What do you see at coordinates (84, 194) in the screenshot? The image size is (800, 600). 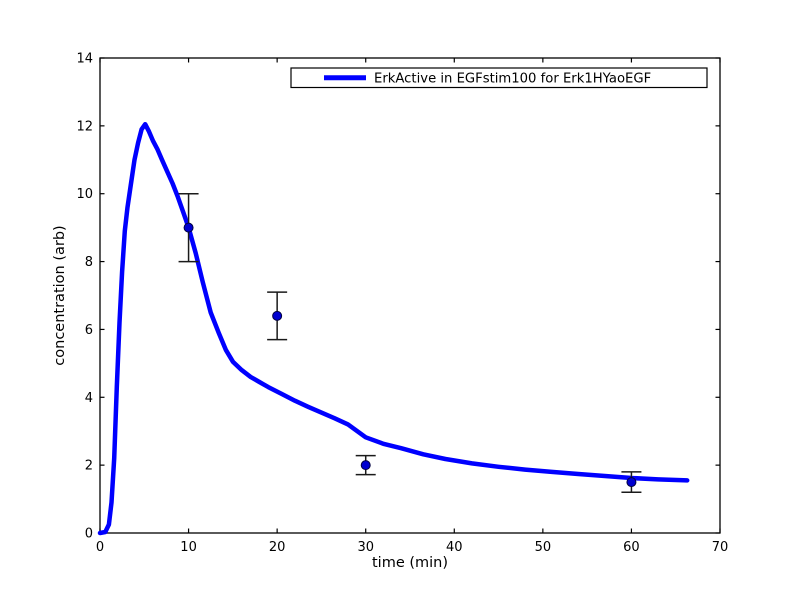 I see `y-tick-label: 10` at bounding box center [84, 194].